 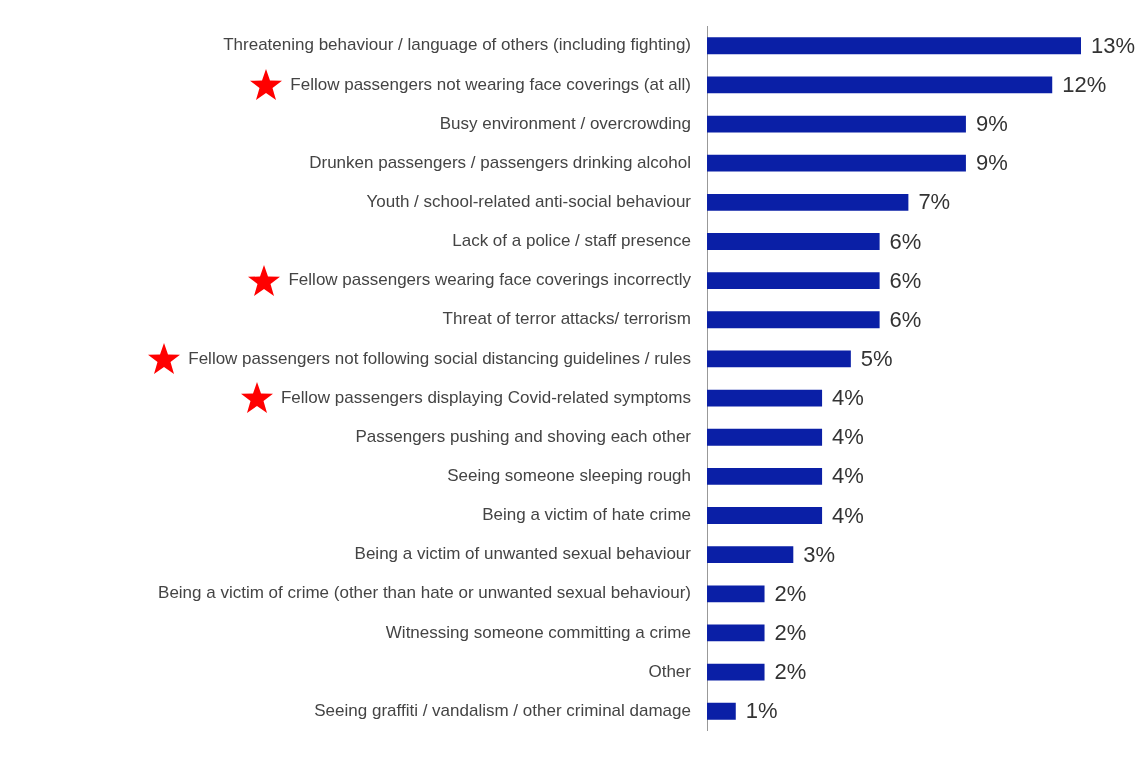 I want to click on data-label: 5%, so click(x=876, y=358).